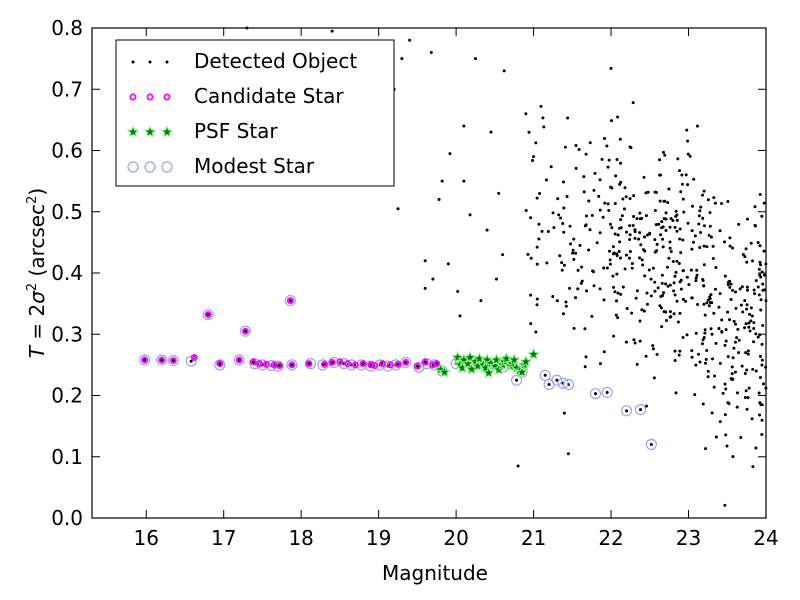 This screenshot has width=800, height=600. Describe the element at coordinates (435, 573) in the screenshot. I see `x-axis-label: Magnitude` at that location.